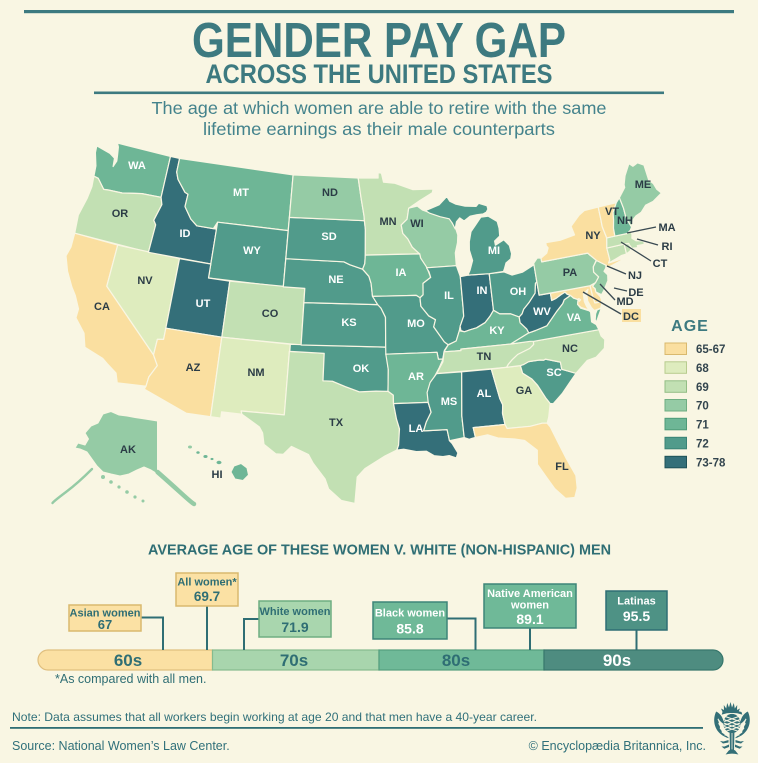 The width and height of the screenshot is (758, 763). Describe the element at coordinates (252, 251) in the screenshot. I see `svg-text: WY` at that location.